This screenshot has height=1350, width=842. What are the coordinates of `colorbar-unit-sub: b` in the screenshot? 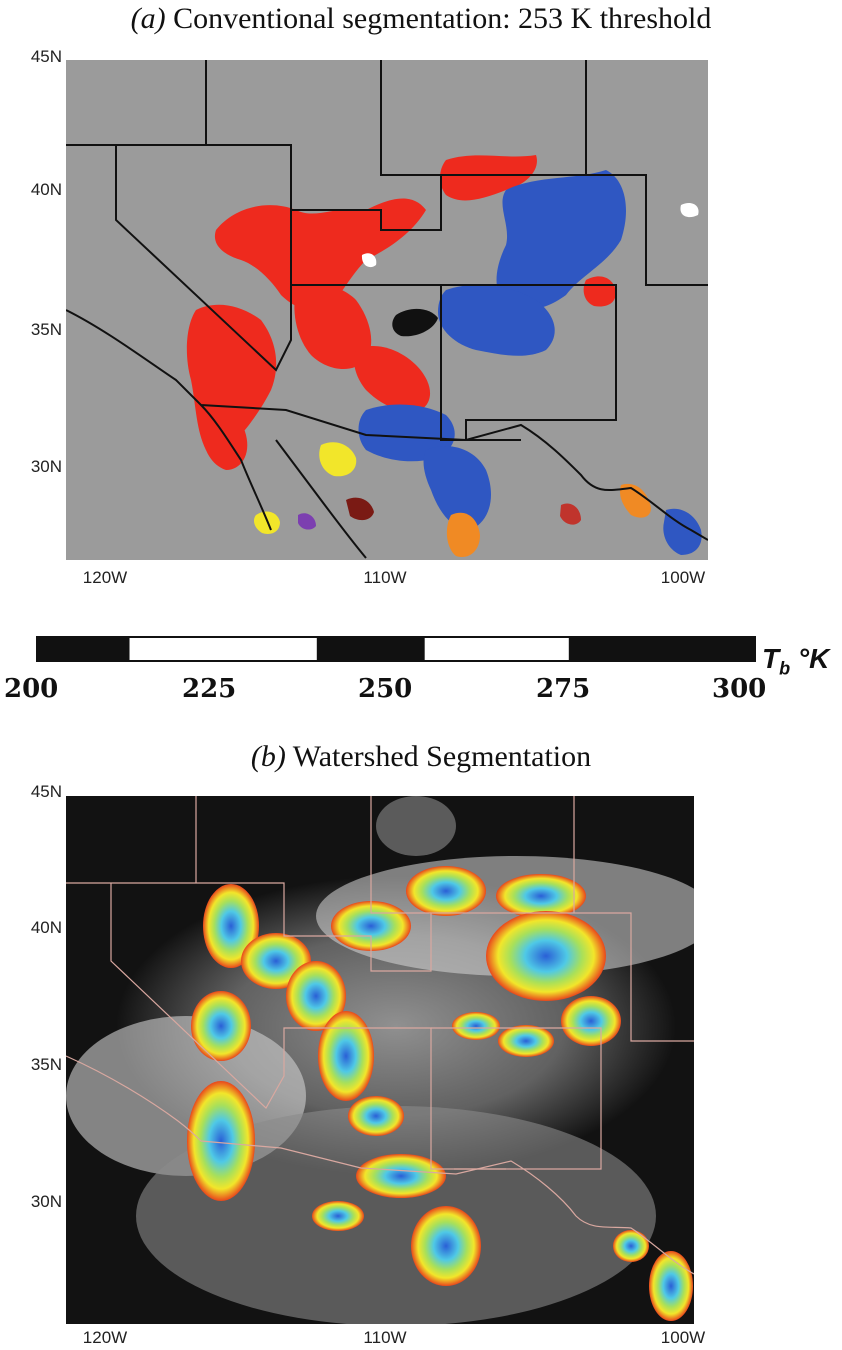 It's located at (785, 668).